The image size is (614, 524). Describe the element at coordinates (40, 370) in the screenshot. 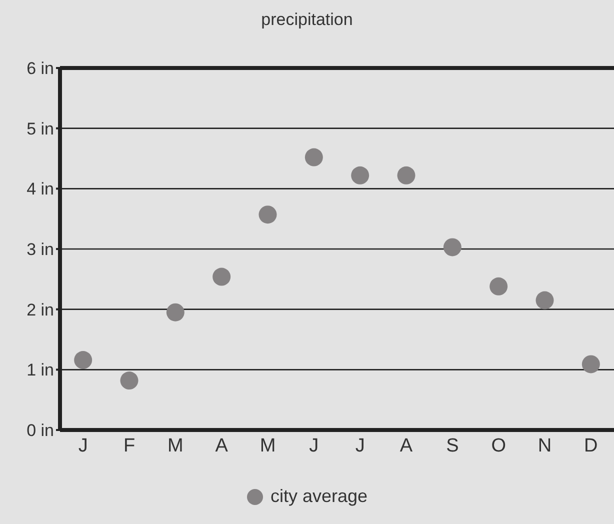

I see `y-tick-label: 1 in` at that location.